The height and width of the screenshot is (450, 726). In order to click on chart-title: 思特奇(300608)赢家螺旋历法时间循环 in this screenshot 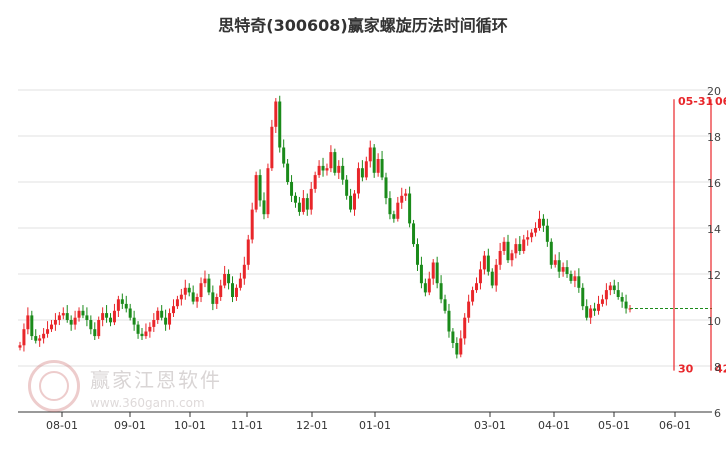, I will do `click(363, 25)`.